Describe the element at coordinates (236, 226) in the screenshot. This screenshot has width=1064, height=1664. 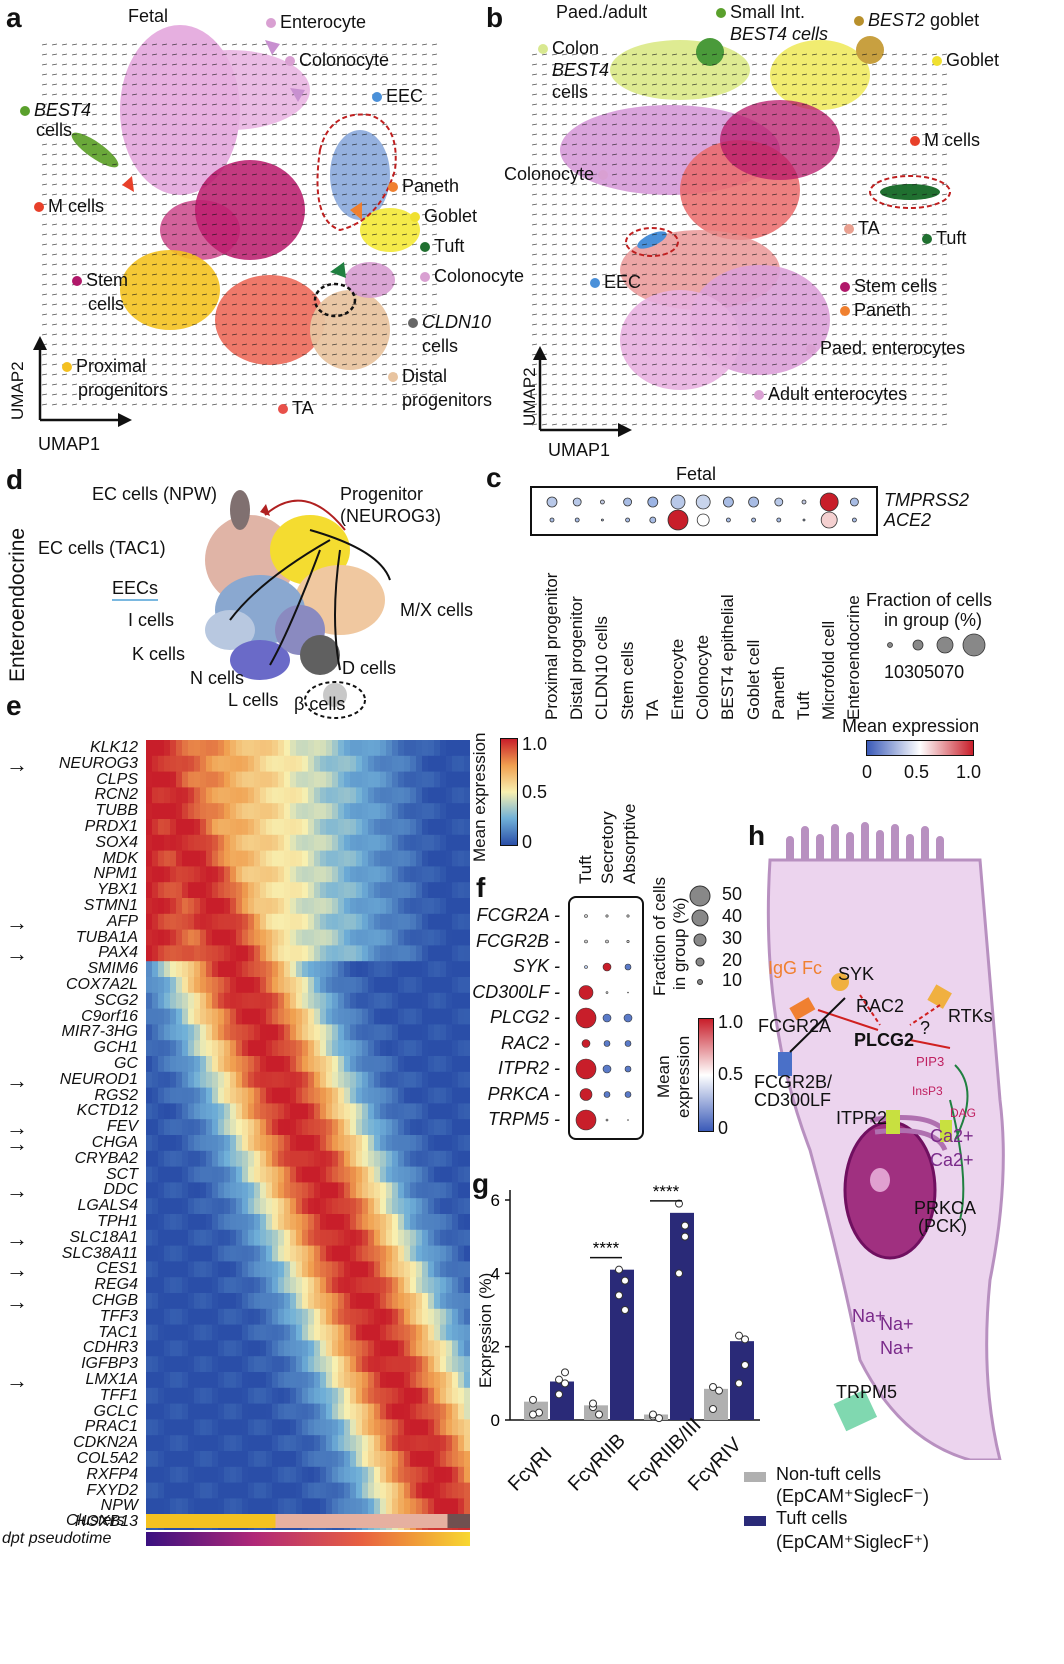
I see `umap-a-plot` at that location.